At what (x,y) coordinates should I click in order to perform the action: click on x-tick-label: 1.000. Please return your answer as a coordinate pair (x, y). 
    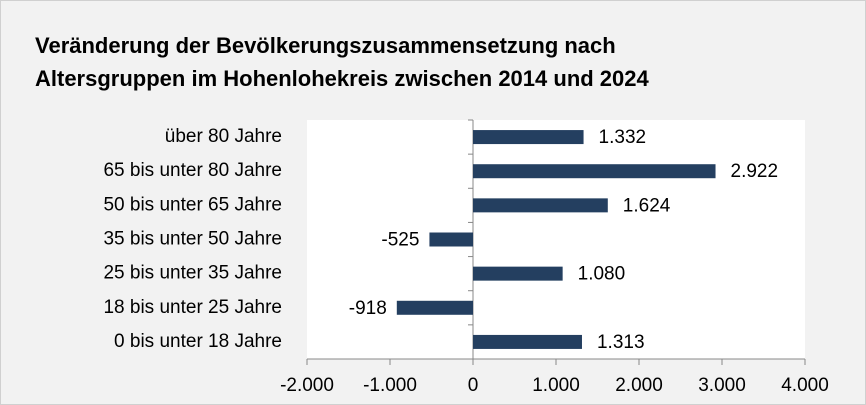
    Looking at the image, I should click on (556, 385).